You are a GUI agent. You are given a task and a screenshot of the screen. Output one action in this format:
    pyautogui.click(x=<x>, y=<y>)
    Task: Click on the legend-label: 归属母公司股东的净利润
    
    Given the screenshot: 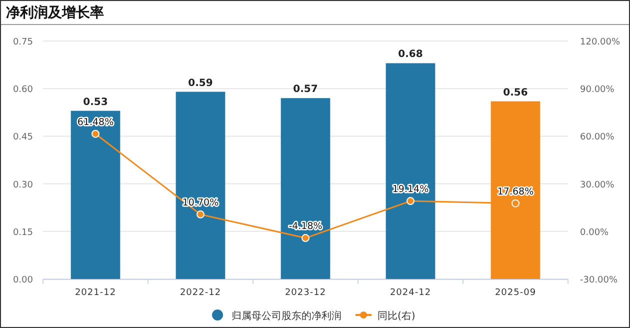 What is the action you would take?
    pyautogui.click(x=287, y=316)
    